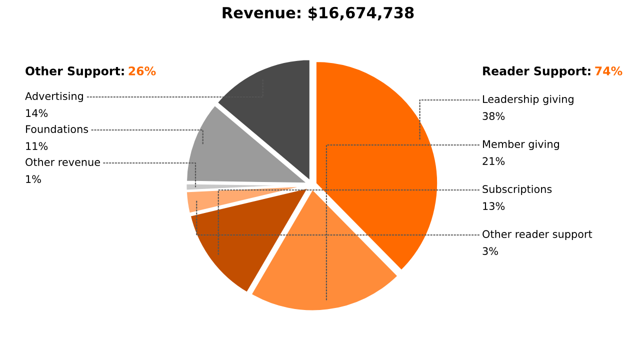  What do you see at coordinates (37, 113) in the screenshot?
I see `data-label: 14%` at bounding box center [37, 113].